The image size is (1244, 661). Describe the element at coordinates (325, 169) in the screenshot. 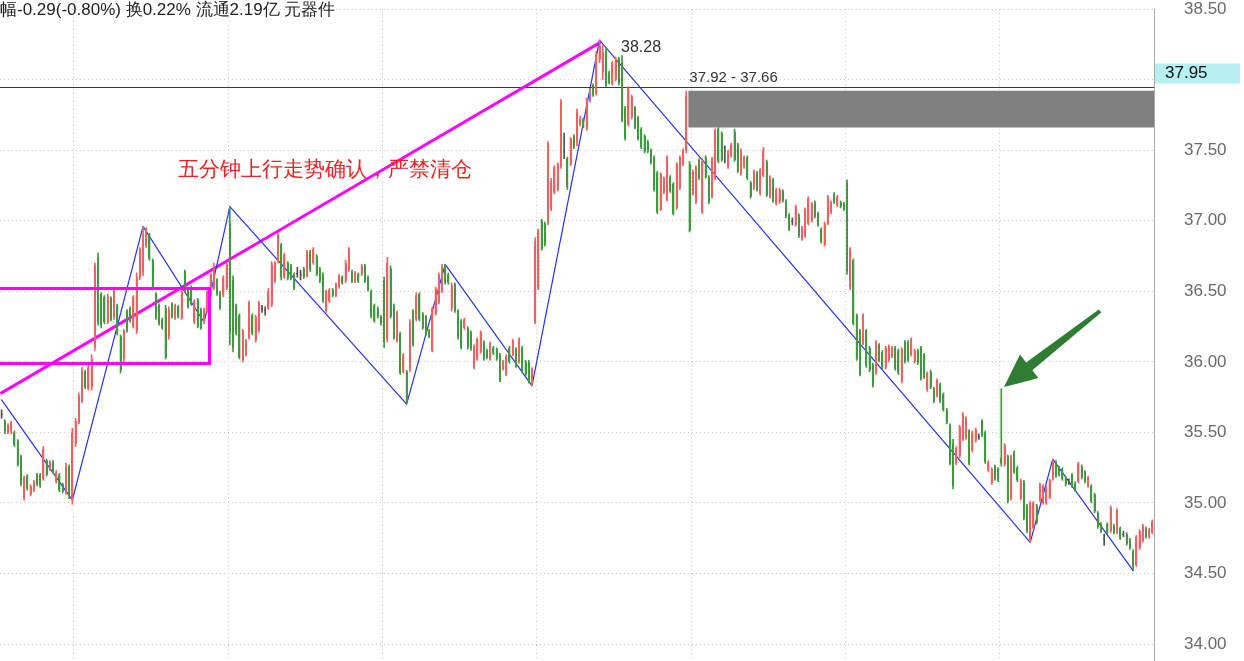

I see `annotation: 五分钟上行走势确认，严禁清仓` at that location.